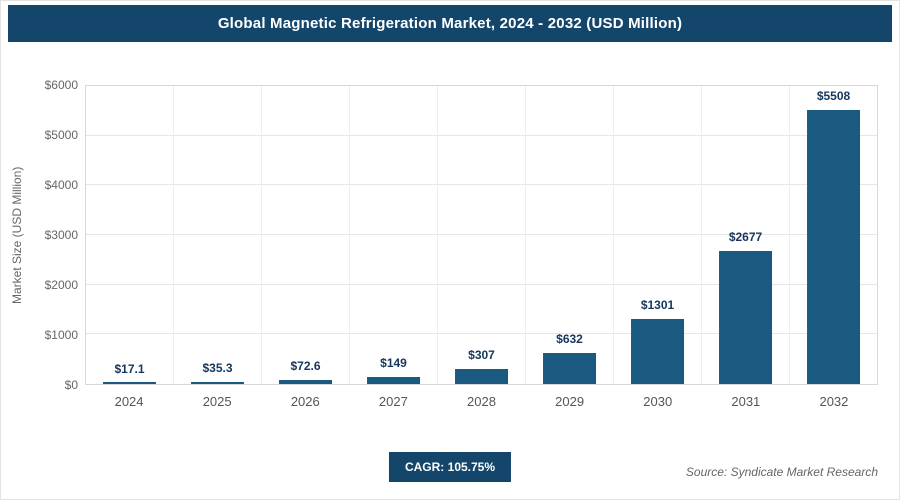  What do you see at coordinates (393, 401) in the screenshot?
I see `x-tick-label: 2027` at bounding box center [393, 401].